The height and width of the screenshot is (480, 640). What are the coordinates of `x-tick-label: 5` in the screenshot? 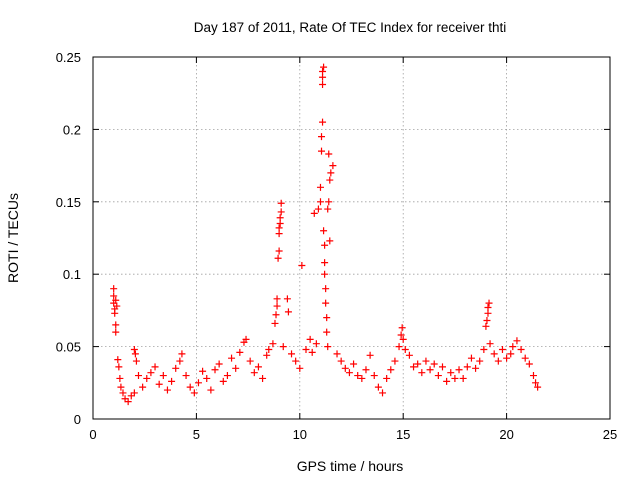 It's located at (196, 434).